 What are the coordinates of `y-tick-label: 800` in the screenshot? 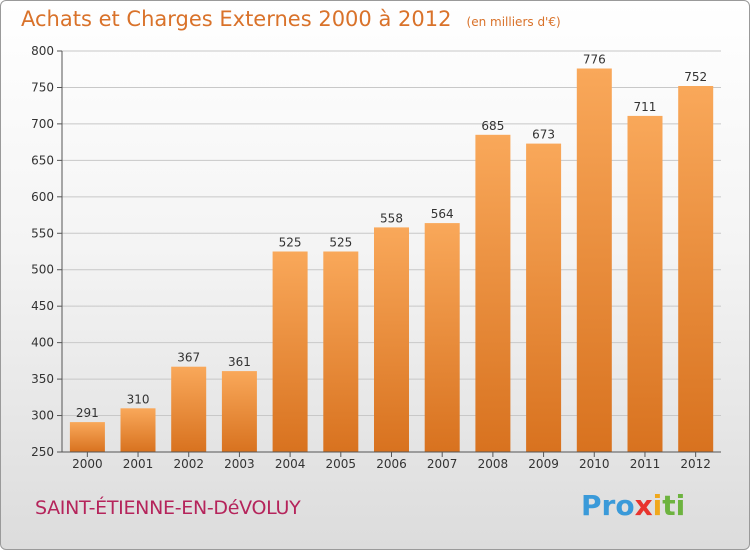 It's located at (42, 51).